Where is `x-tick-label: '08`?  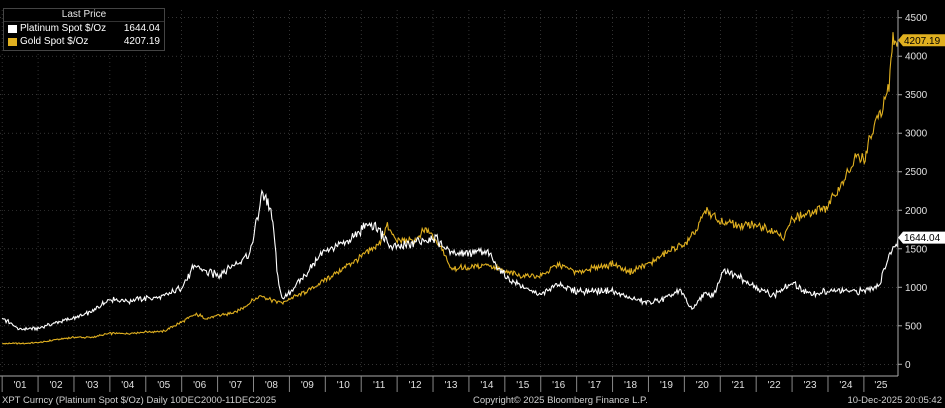 x-tick-label: '08 is located at coordinates (271, 385).